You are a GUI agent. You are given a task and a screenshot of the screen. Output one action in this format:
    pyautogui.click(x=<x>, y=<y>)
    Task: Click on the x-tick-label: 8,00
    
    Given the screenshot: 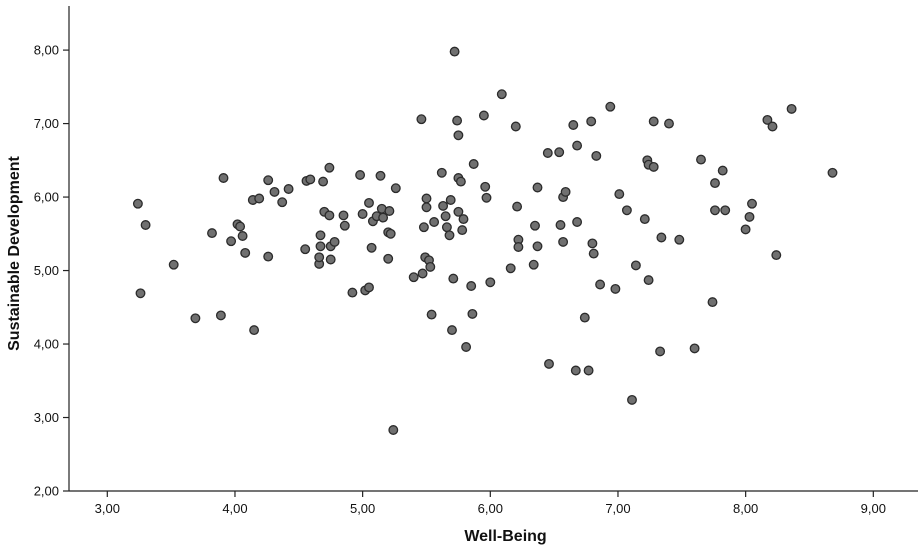 What is the action you would take?
    pyautogui.click(x=745, y=508)
    